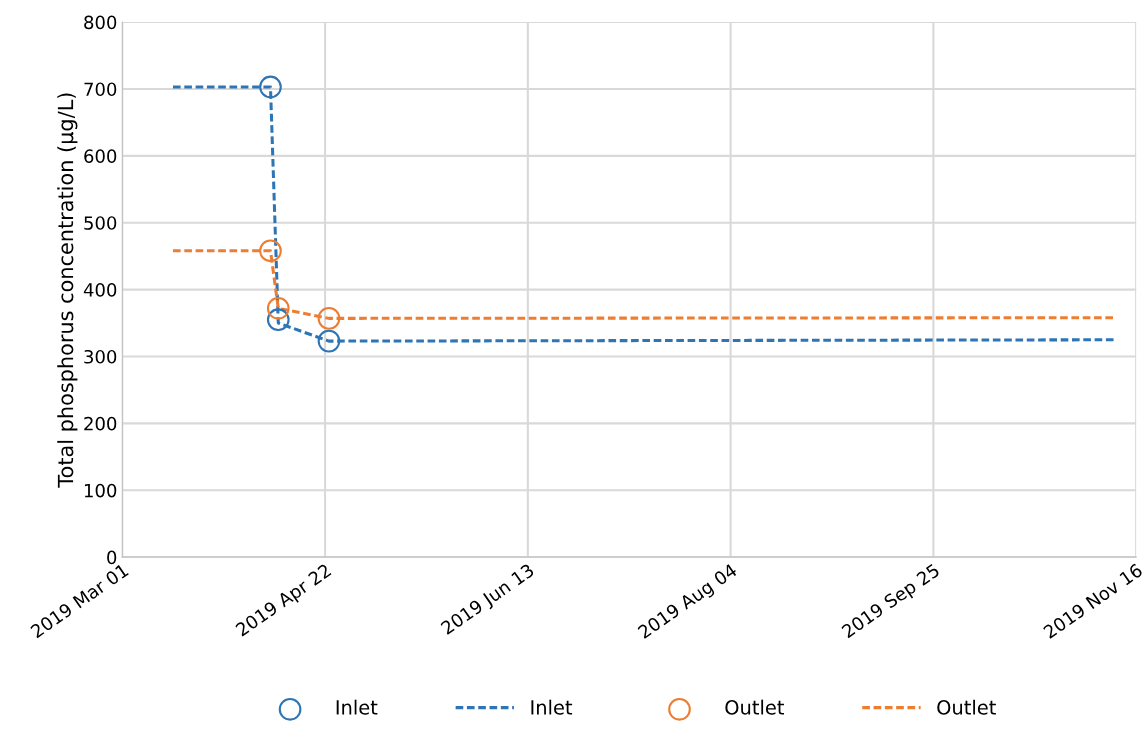 This screenshot has width=1143, height=736. Describe the element at coordinates (100, 356) in the screenshot. I see `y-tick-label: 300` at that location.